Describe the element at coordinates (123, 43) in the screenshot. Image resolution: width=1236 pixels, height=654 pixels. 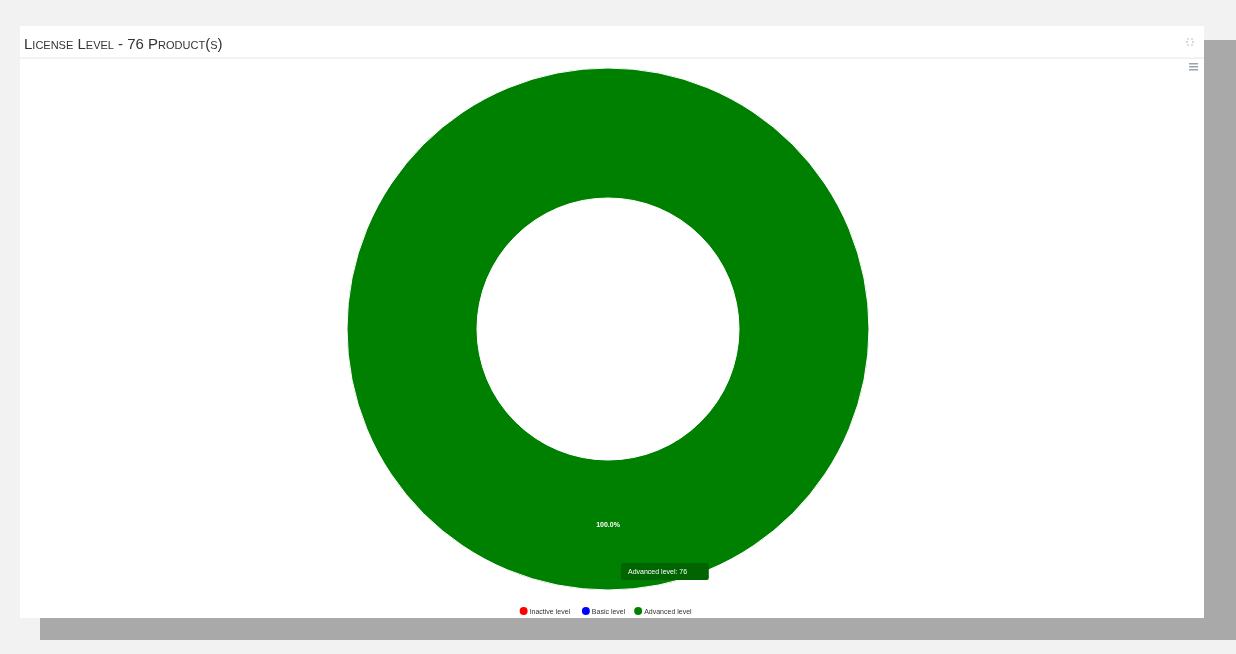
I see `text: License Level - 76 Product(s)` at that location.